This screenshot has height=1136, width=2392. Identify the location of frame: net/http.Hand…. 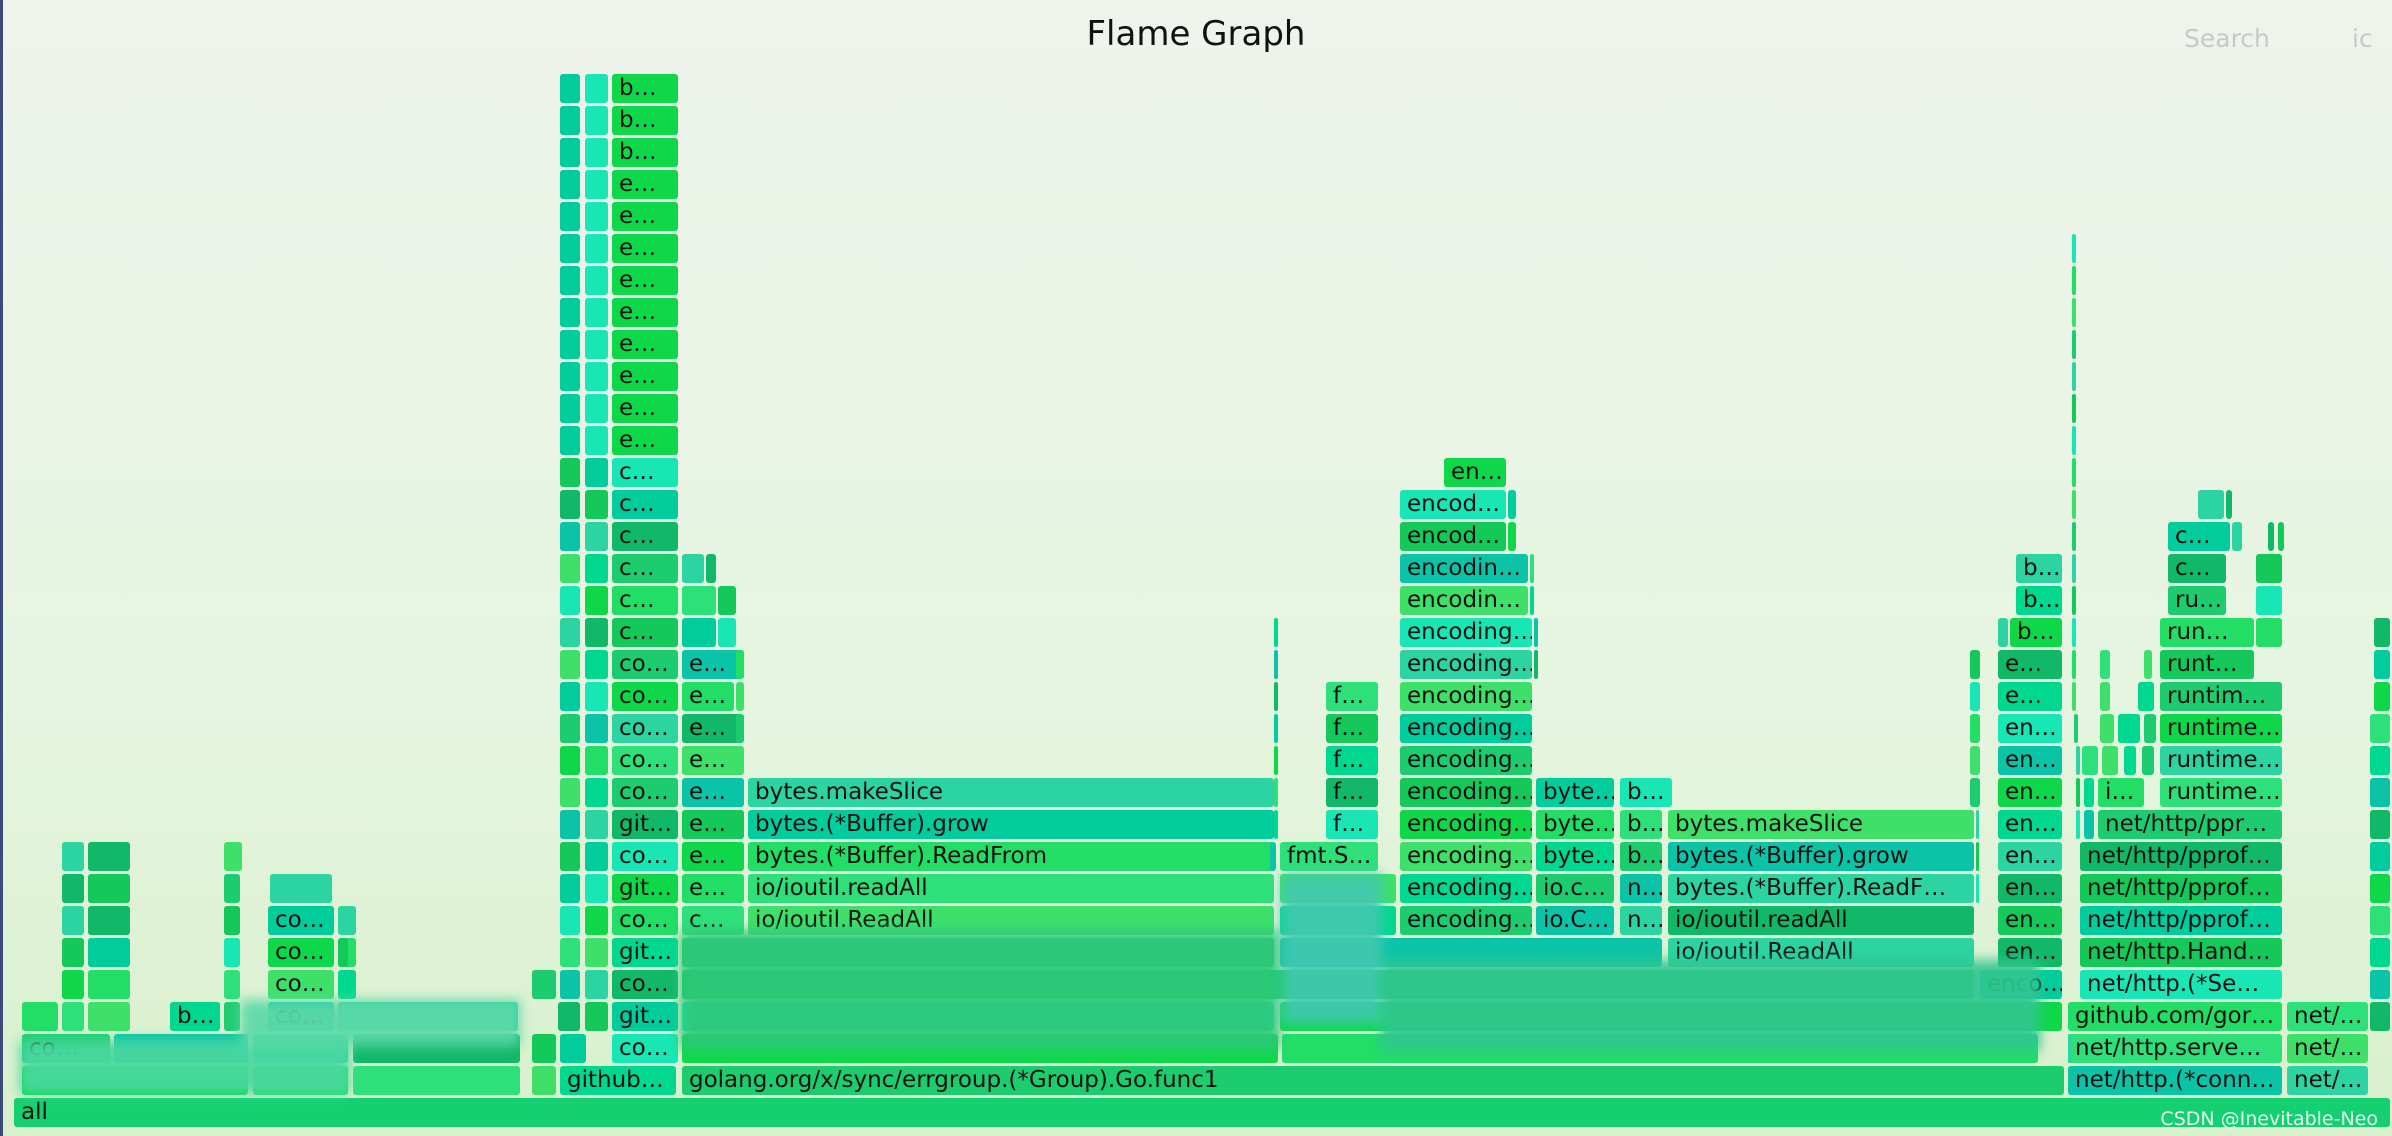
(2181, 952).